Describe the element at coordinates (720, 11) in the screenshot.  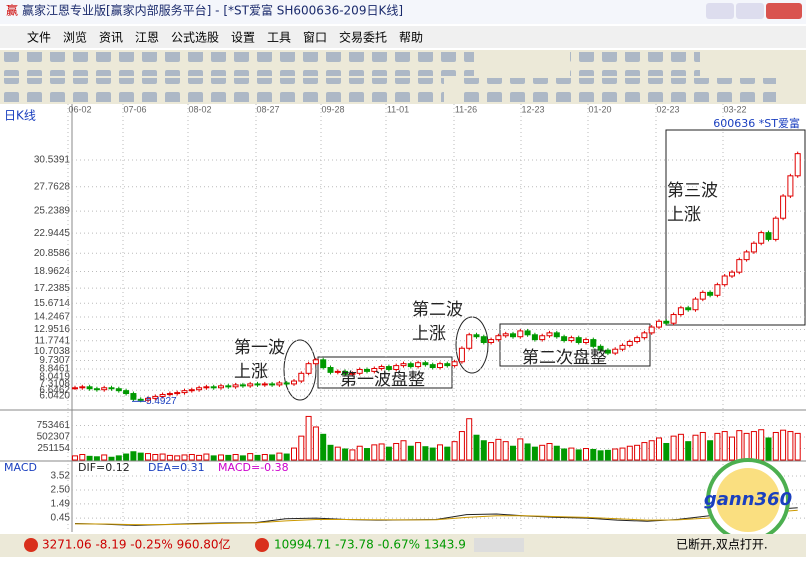
I see `minimize-button` at that location.